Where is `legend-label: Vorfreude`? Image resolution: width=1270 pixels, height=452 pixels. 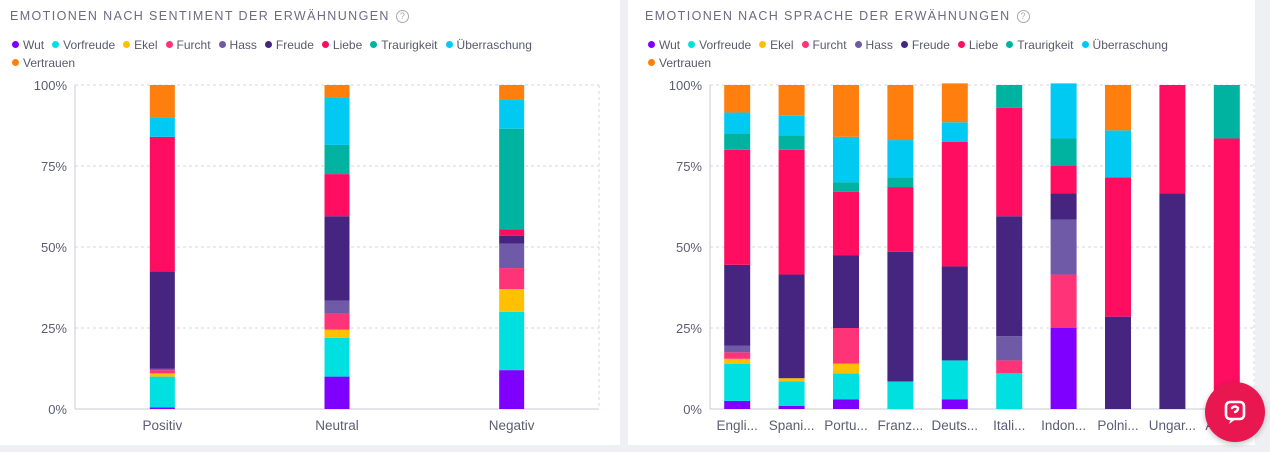
legend-label: Vorfreude is located at coordinates (725, 45).